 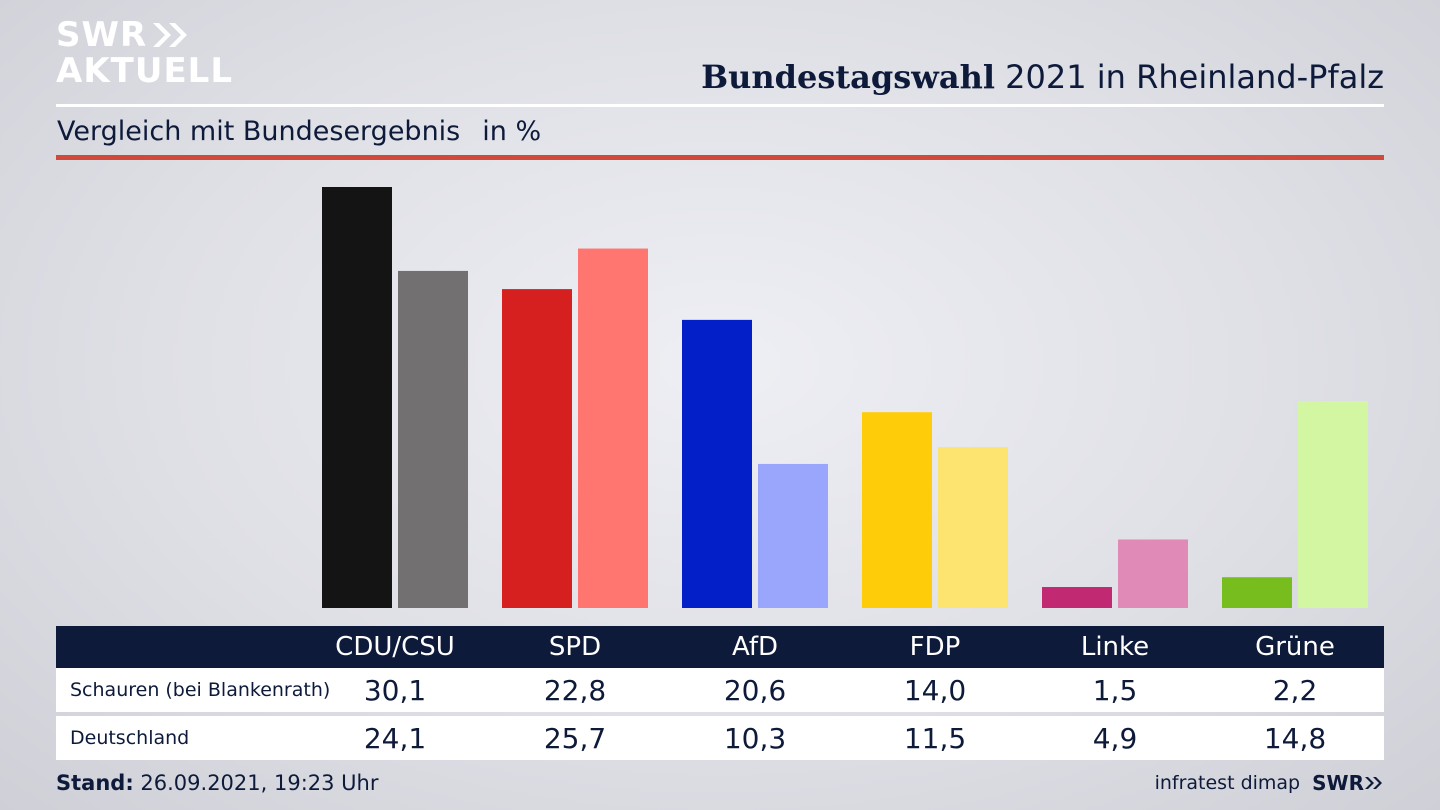 What do you see at coordinates (935, 647) in the screenshot?
I see `category-label: FDP` at bounding box center [935, 647].